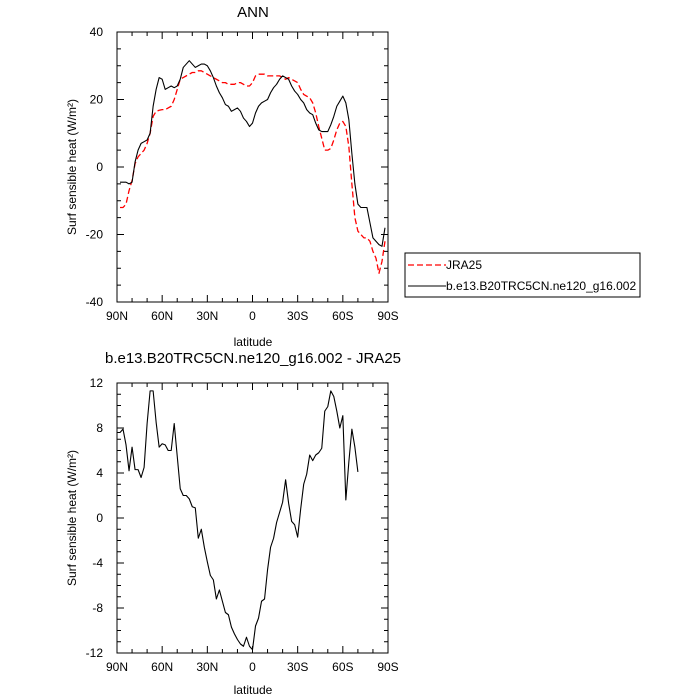  I want to click on top-series-layer, so click(253, 167).